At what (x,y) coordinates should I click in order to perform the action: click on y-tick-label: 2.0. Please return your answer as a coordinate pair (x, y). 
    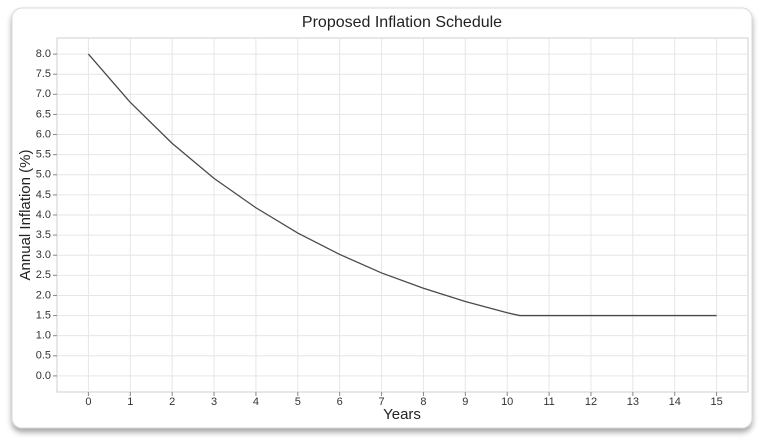
    Looking at the image, I should click on (43, 295).